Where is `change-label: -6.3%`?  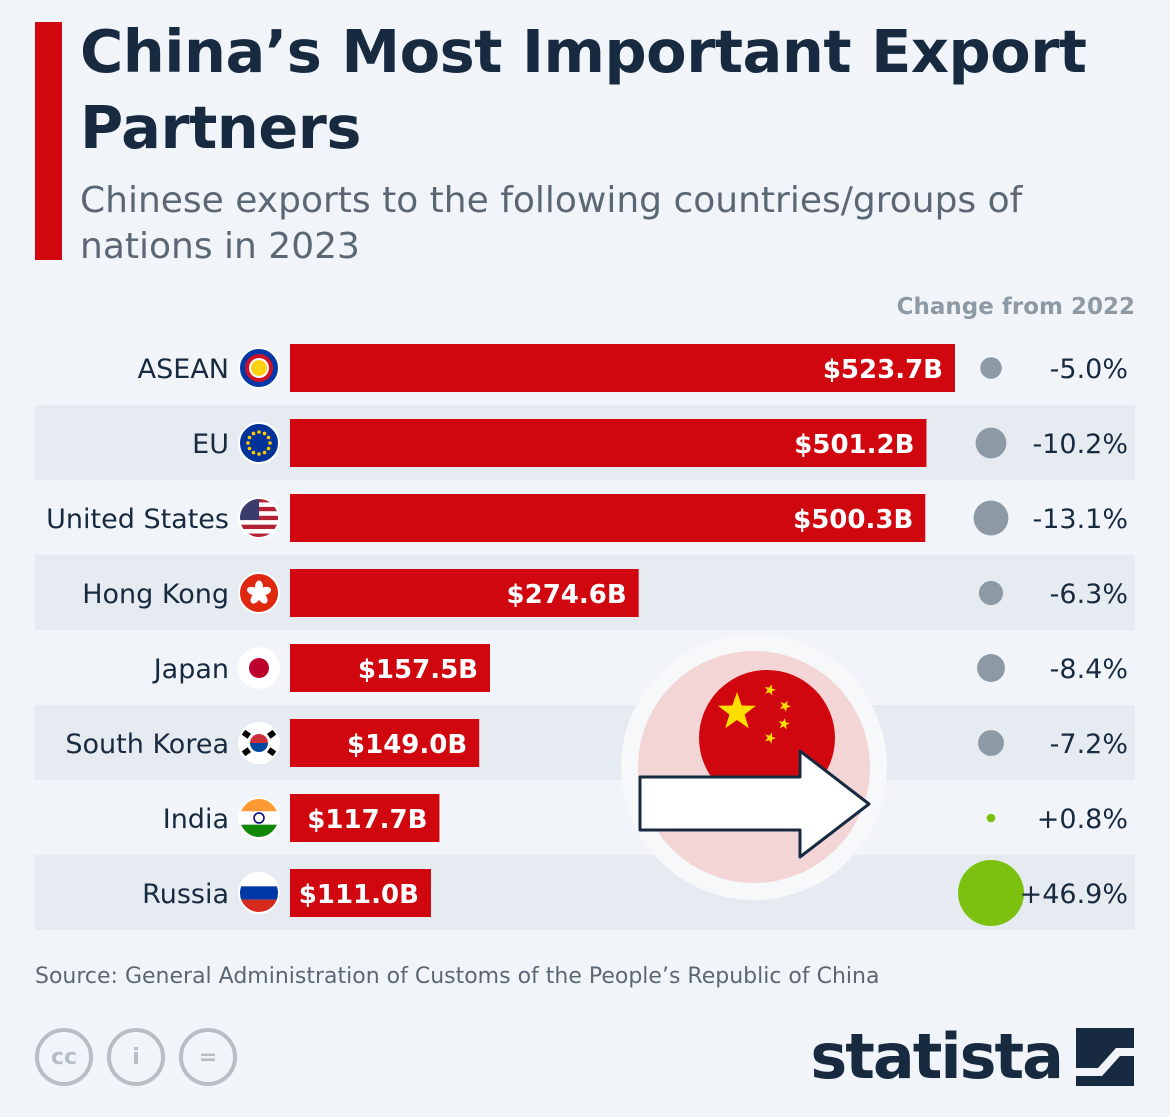 change-label: -6.3% is located at coordinates (1089, 594).